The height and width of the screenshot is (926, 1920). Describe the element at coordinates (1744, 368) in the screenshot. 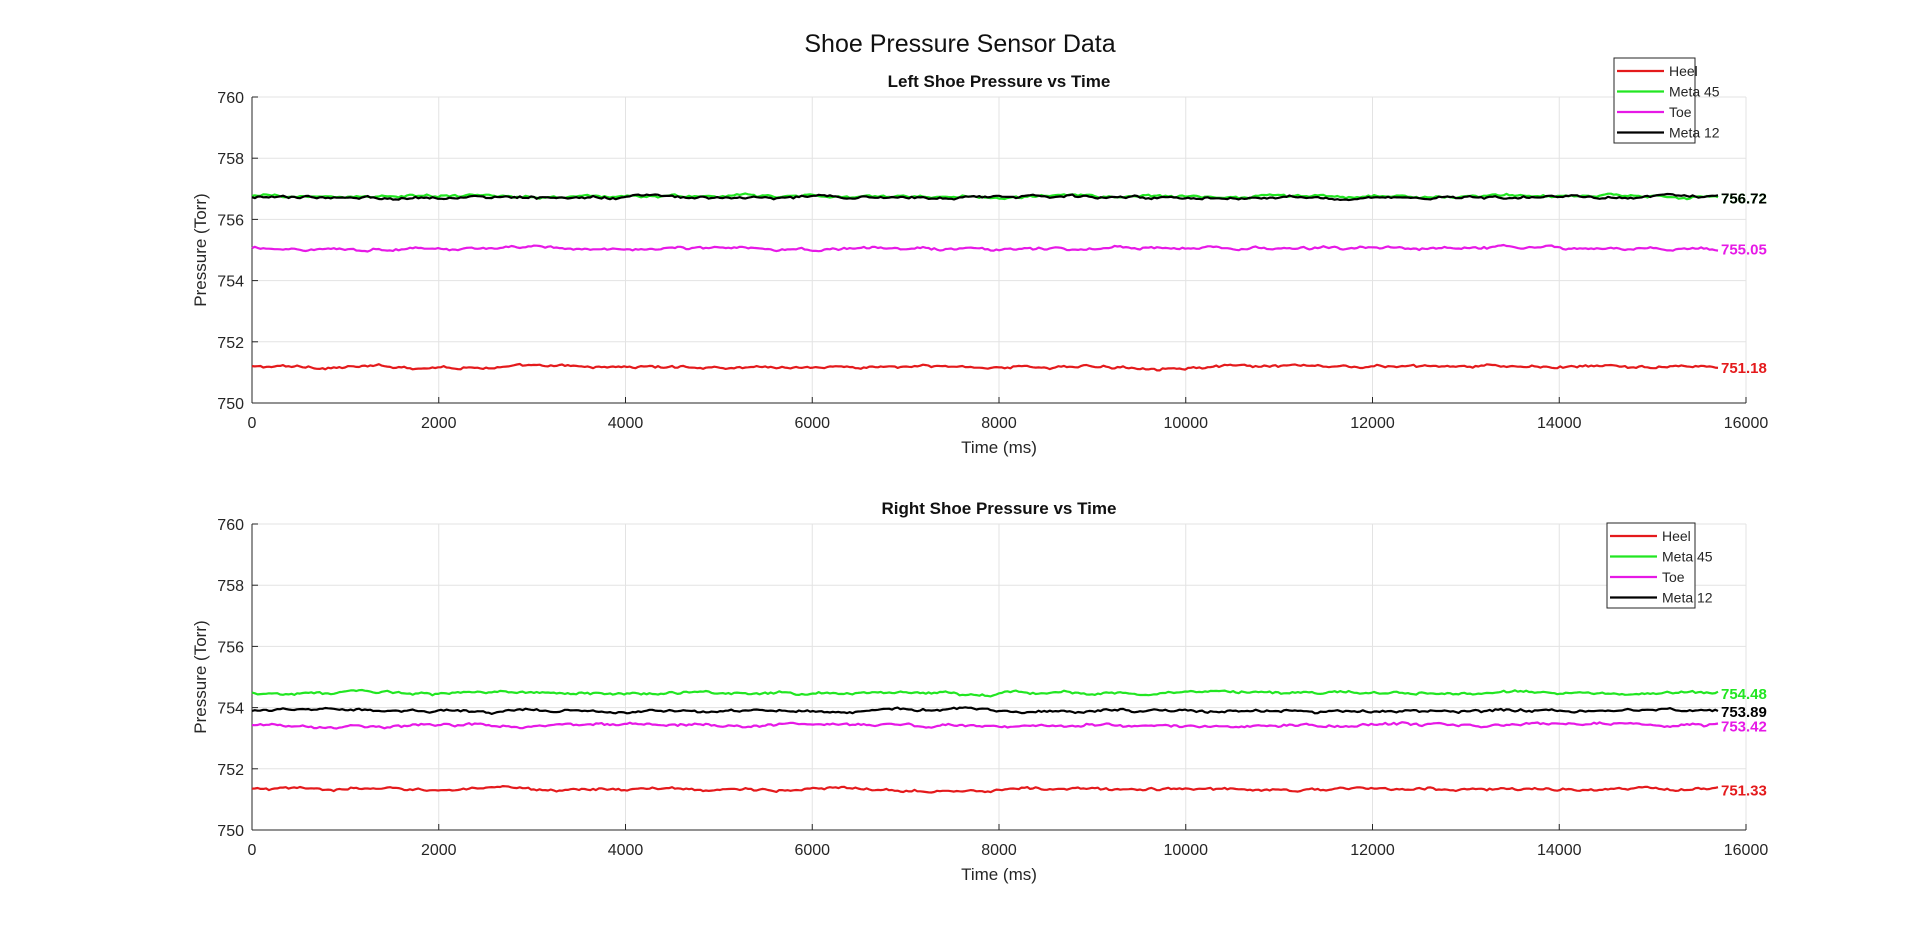

I see `end-value-label: 751.18` at that location.